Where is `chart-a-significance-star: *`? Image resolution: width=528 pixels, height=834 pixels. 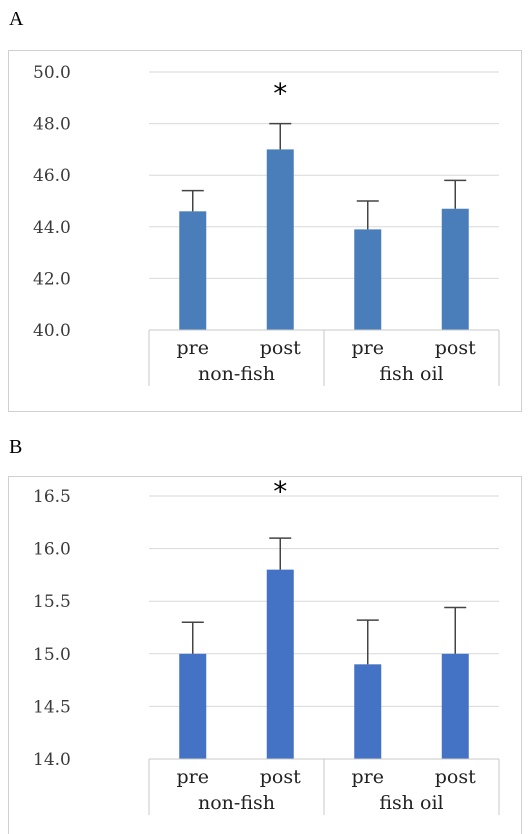 chart-a-significance-star: * is located at coordinates (280, 93).